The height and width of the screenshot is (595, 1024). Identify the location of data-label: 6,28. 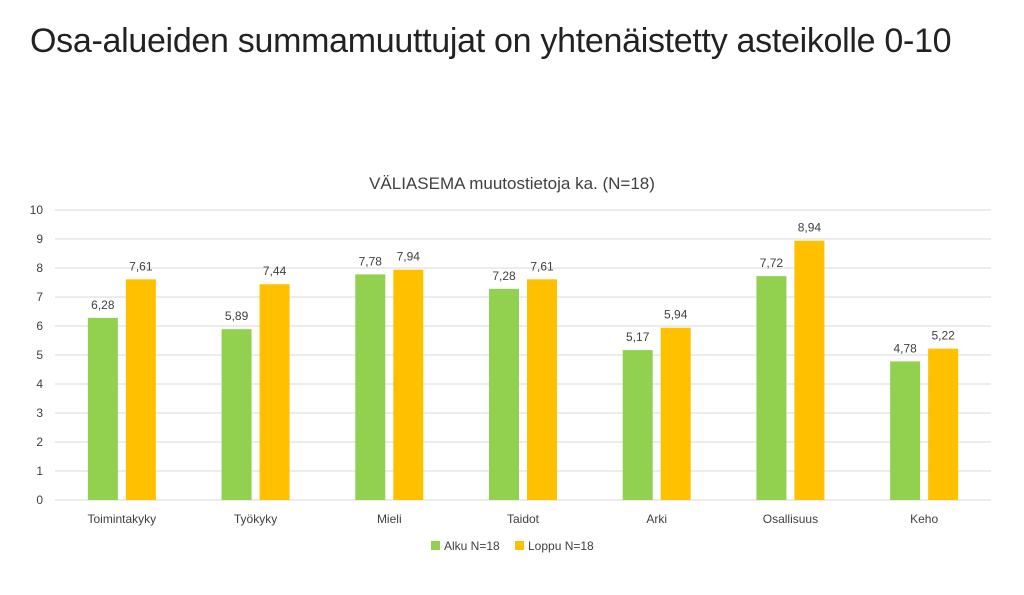
(103, 305).